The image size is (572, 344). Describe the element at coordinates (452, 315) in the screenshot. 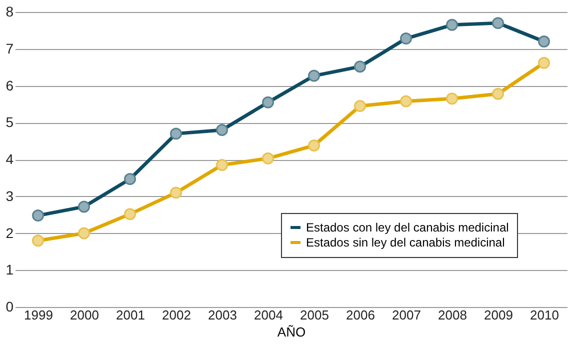

I see `x-tick-label: 2008` at that location.